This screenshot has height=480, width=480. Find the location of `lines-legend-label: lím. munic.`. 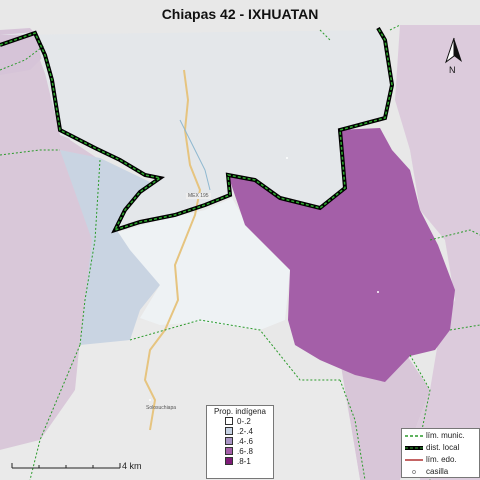

lines-legend-label: lím. munic. is located at coordinates (445, 435).